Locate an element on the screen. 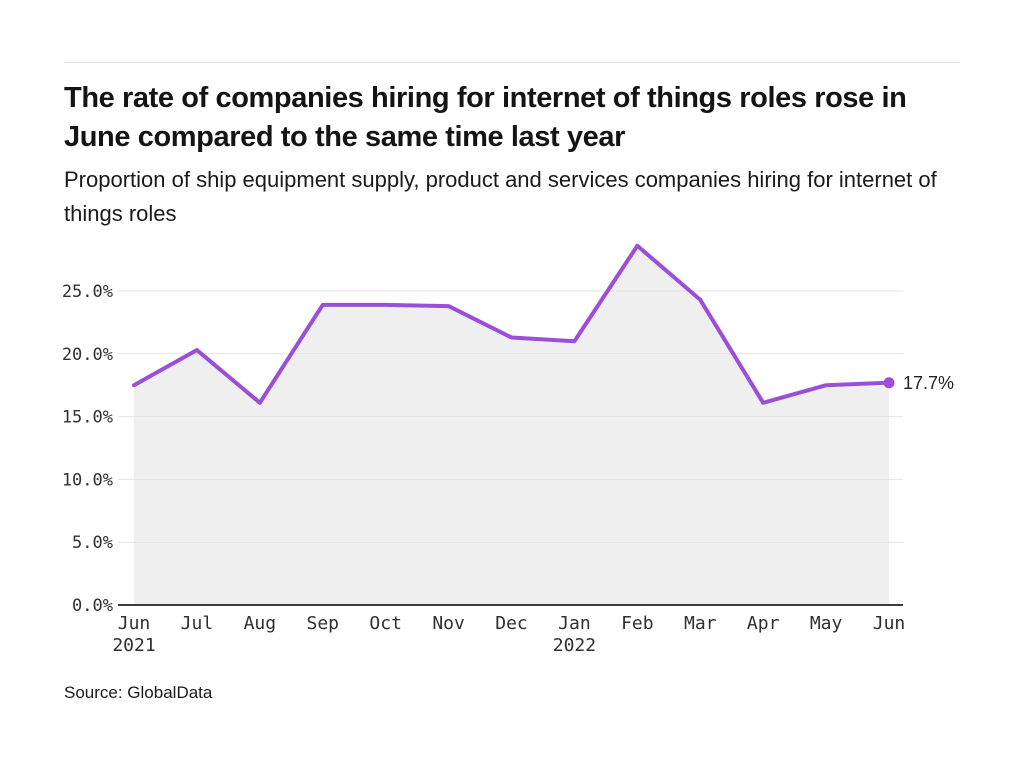 This screenshot has width=1024, height=768. x-tick-label: Nov is located at coordinates (448, 623).